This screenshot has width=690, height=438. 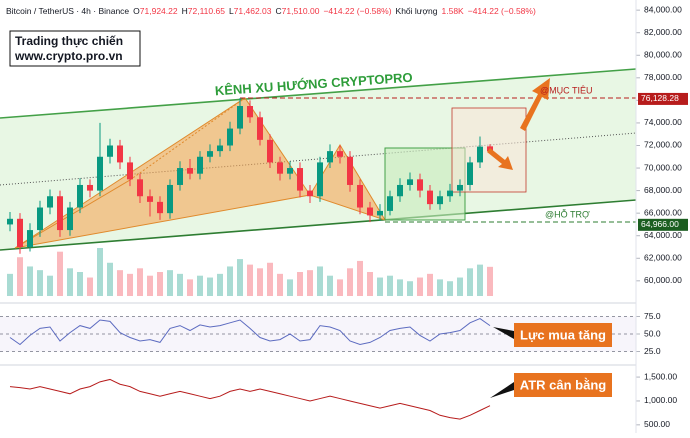 What do you see at coordinates (69, 41) in the screenshot?
I see `brand: Trading thực chiến` at bounding box center [69, 41].